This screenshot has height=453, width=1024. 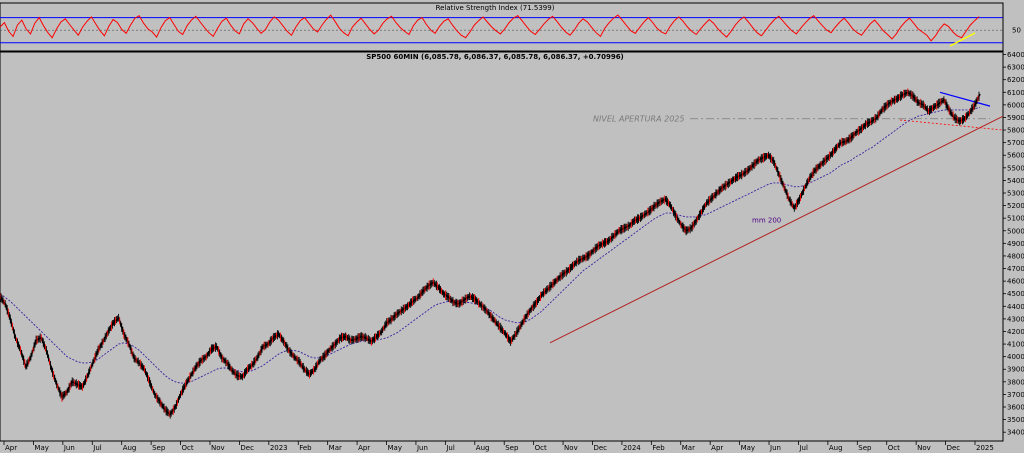 What do you see at coordinates (1015, 193) in the screenshot?
I see `y-tick-label: 5300` at bounding box center [1015, 193].